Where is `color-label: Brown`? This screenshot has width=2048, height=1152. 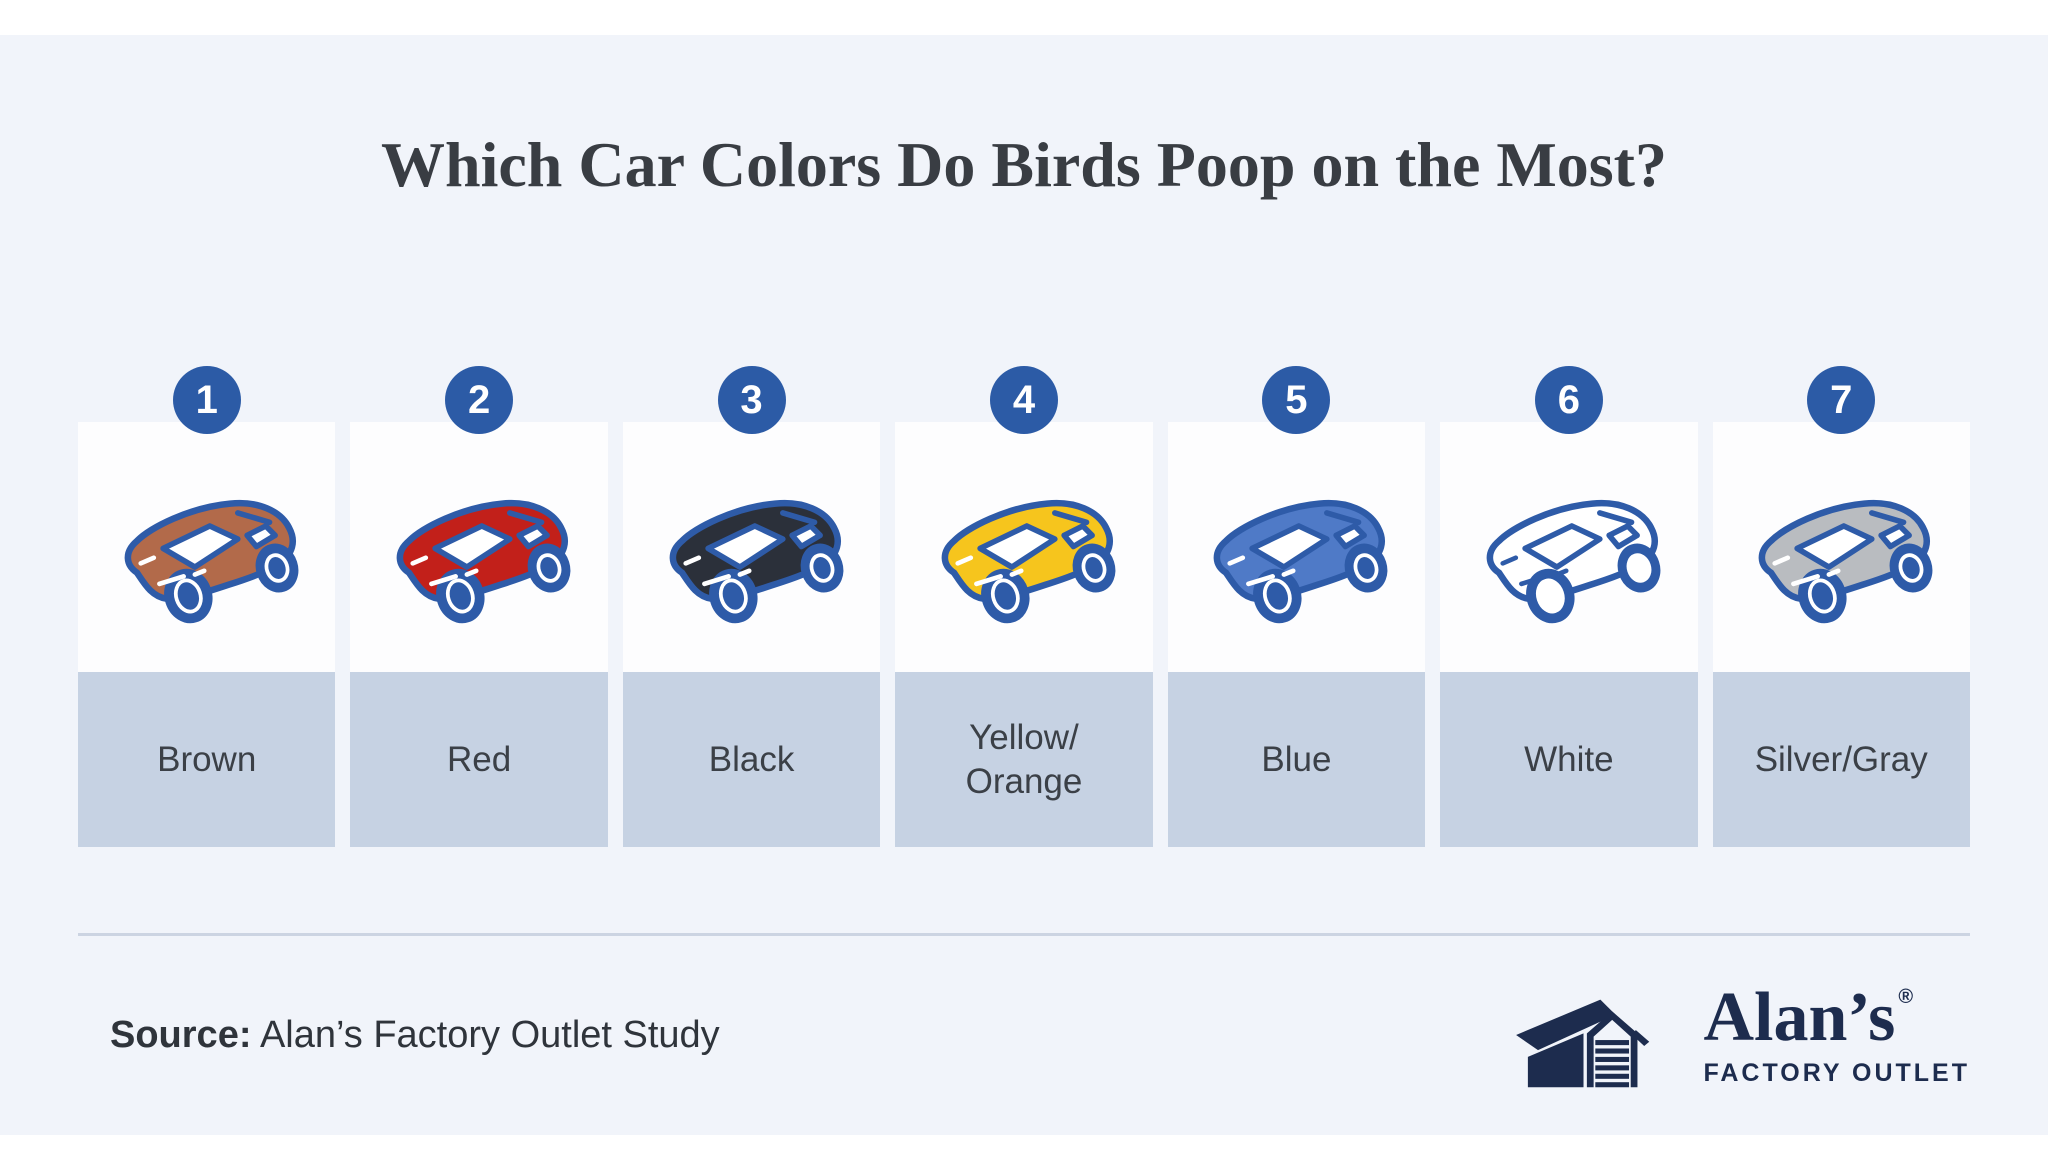 color-label: Brown is located at coordinates (207, 760).